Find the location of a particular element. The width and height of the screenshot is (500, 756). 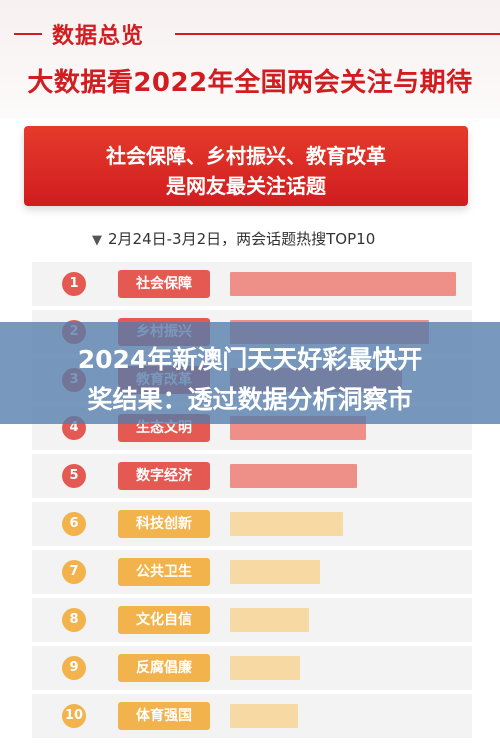

rank-badge: 10 is located at coordinates (74, 716).